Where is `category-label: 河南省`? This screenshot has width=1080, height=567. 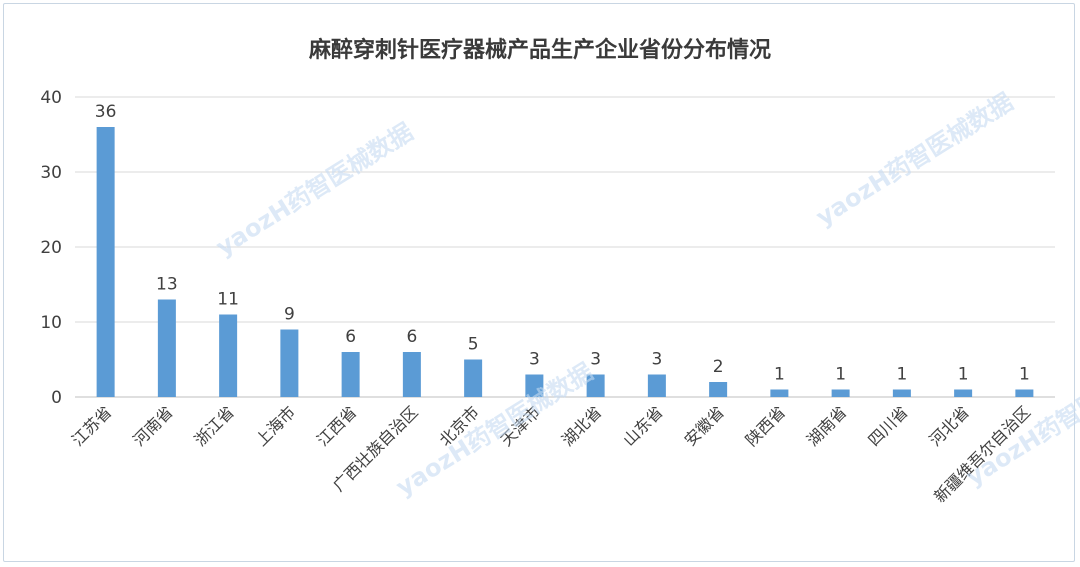
category-label: 河南省 is located at coordinates (152, 425).